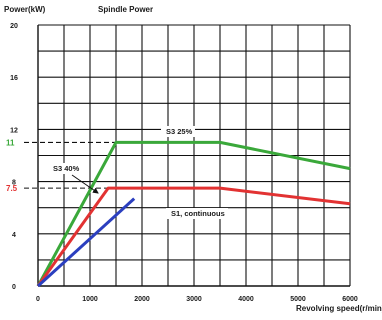 This screenshot has height=320, width=382. I want to click on x-tick-label: 5000, so click(298, 299).